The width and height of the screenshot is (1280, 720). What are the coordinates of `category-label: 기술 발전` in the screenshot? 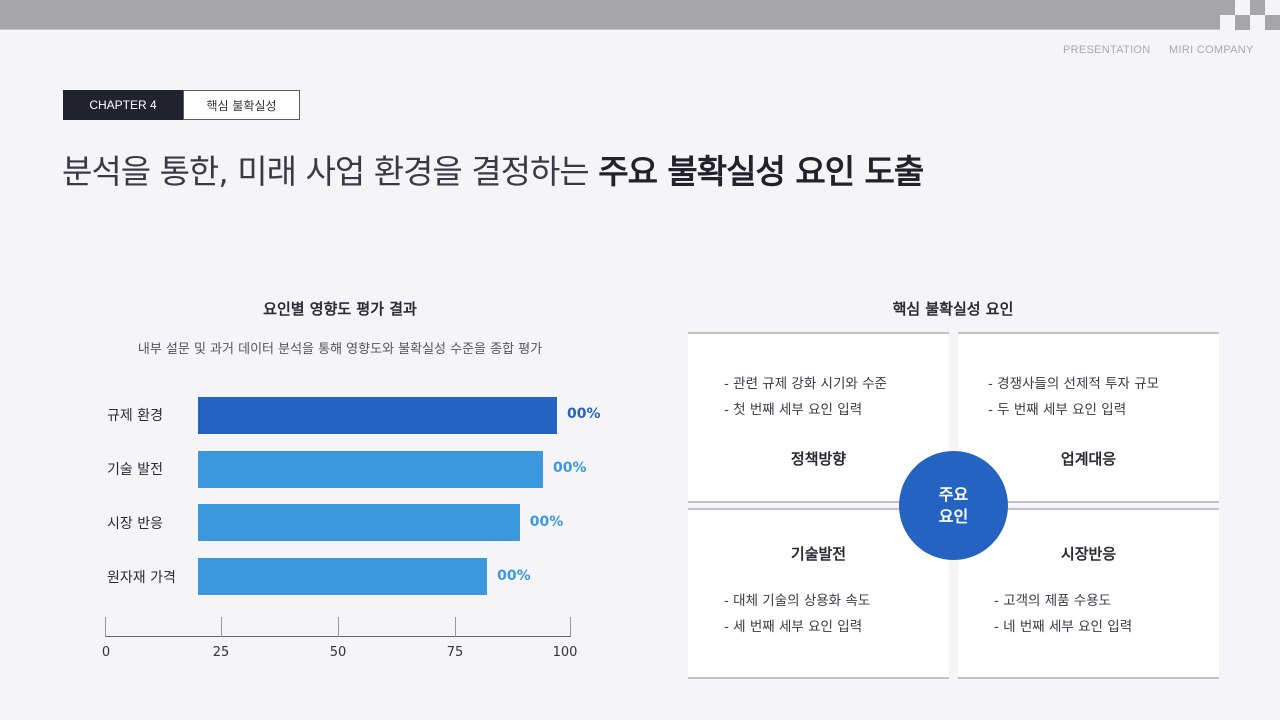 It's located at (135, 470).